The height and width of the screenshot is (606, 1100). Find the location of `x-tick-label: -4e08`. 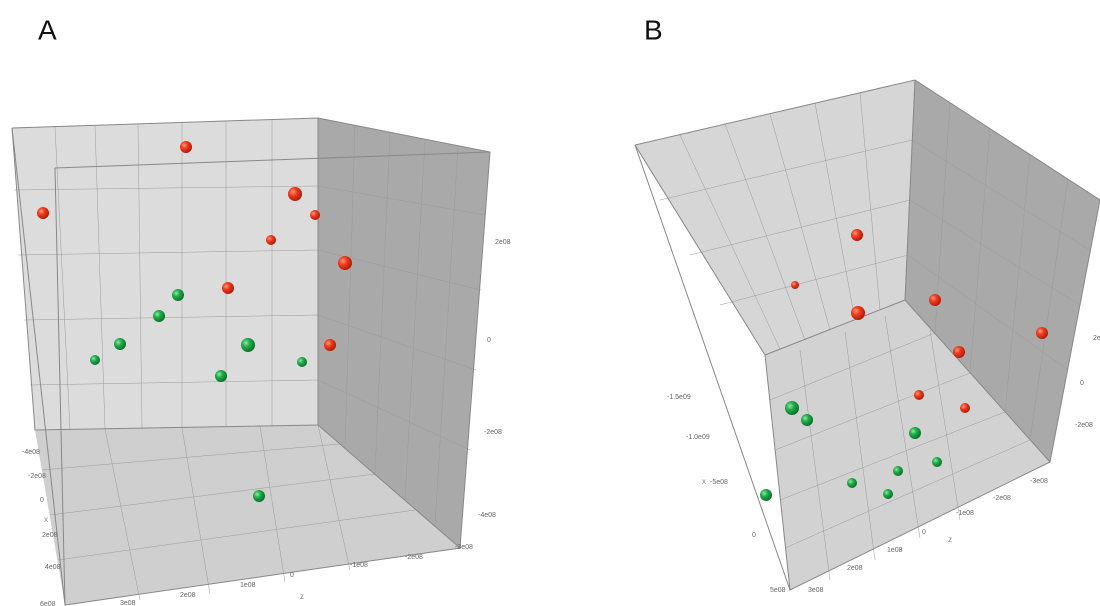

x-tick-label: -4e08 is located at coordinates (31, 452).